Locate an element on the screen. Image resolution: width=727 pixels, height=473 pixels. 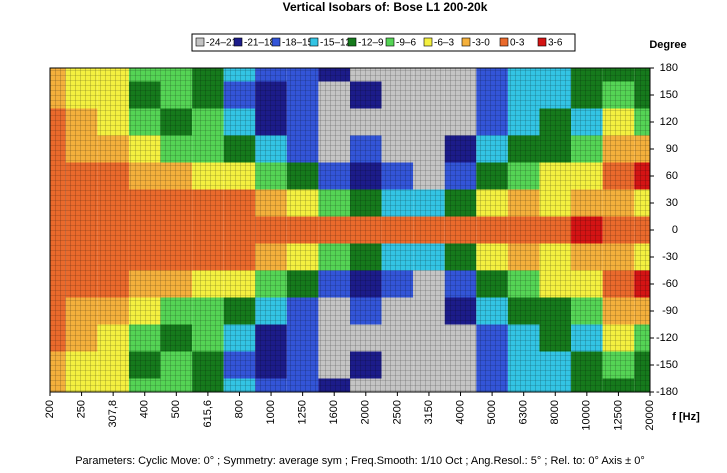
x-tick-label: 2000 is located at coordinates (366, 412).